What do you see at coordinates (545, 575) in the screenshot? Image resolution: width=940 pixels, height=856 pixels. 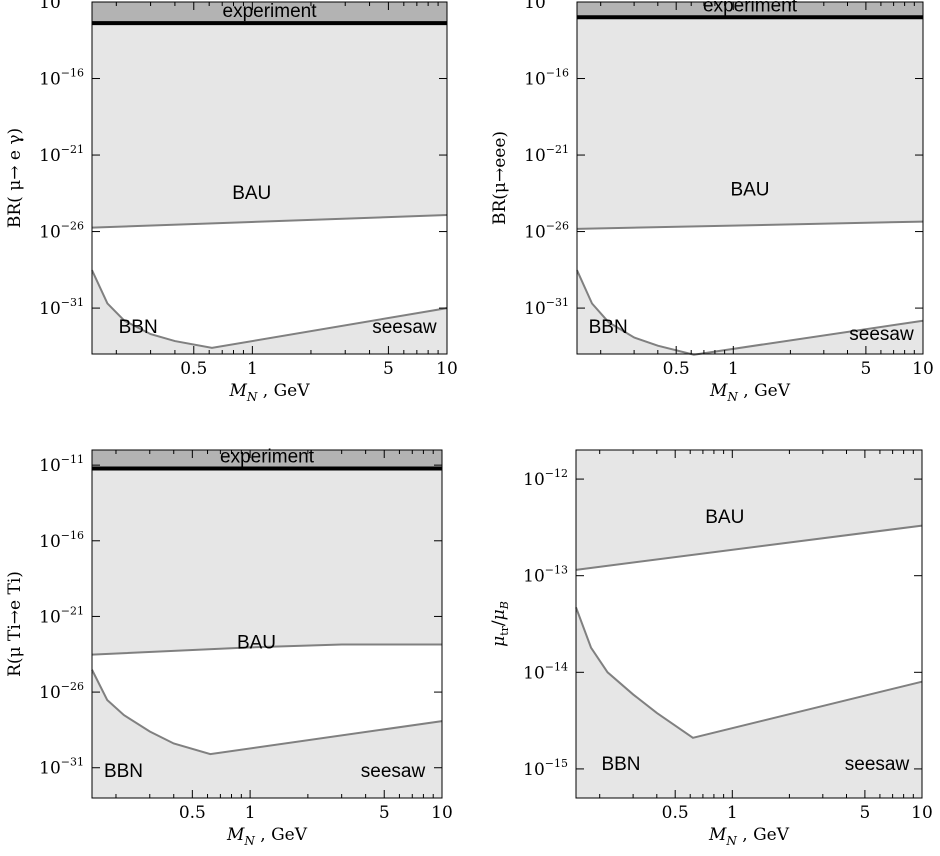 I see `y-tick-label: 10−13` at bounding box center [545, 575].